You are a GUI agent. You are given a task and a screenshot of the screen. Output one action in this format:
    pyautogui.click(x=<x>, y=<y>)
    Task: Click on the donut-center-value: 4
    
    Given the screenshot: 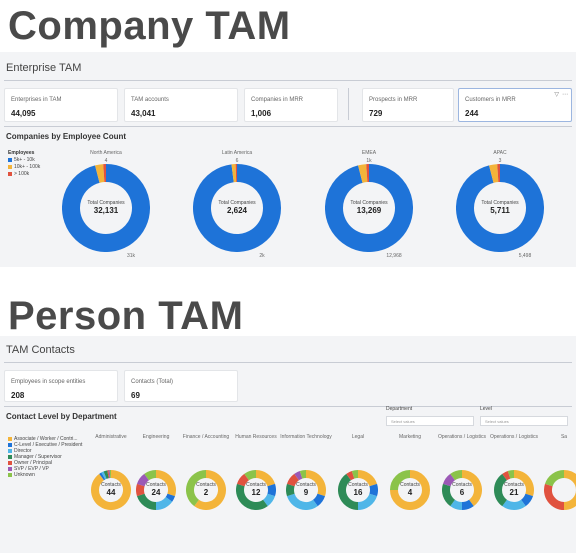 What is the action you would take?
    pyautogui.click(x=410, y=492)
    